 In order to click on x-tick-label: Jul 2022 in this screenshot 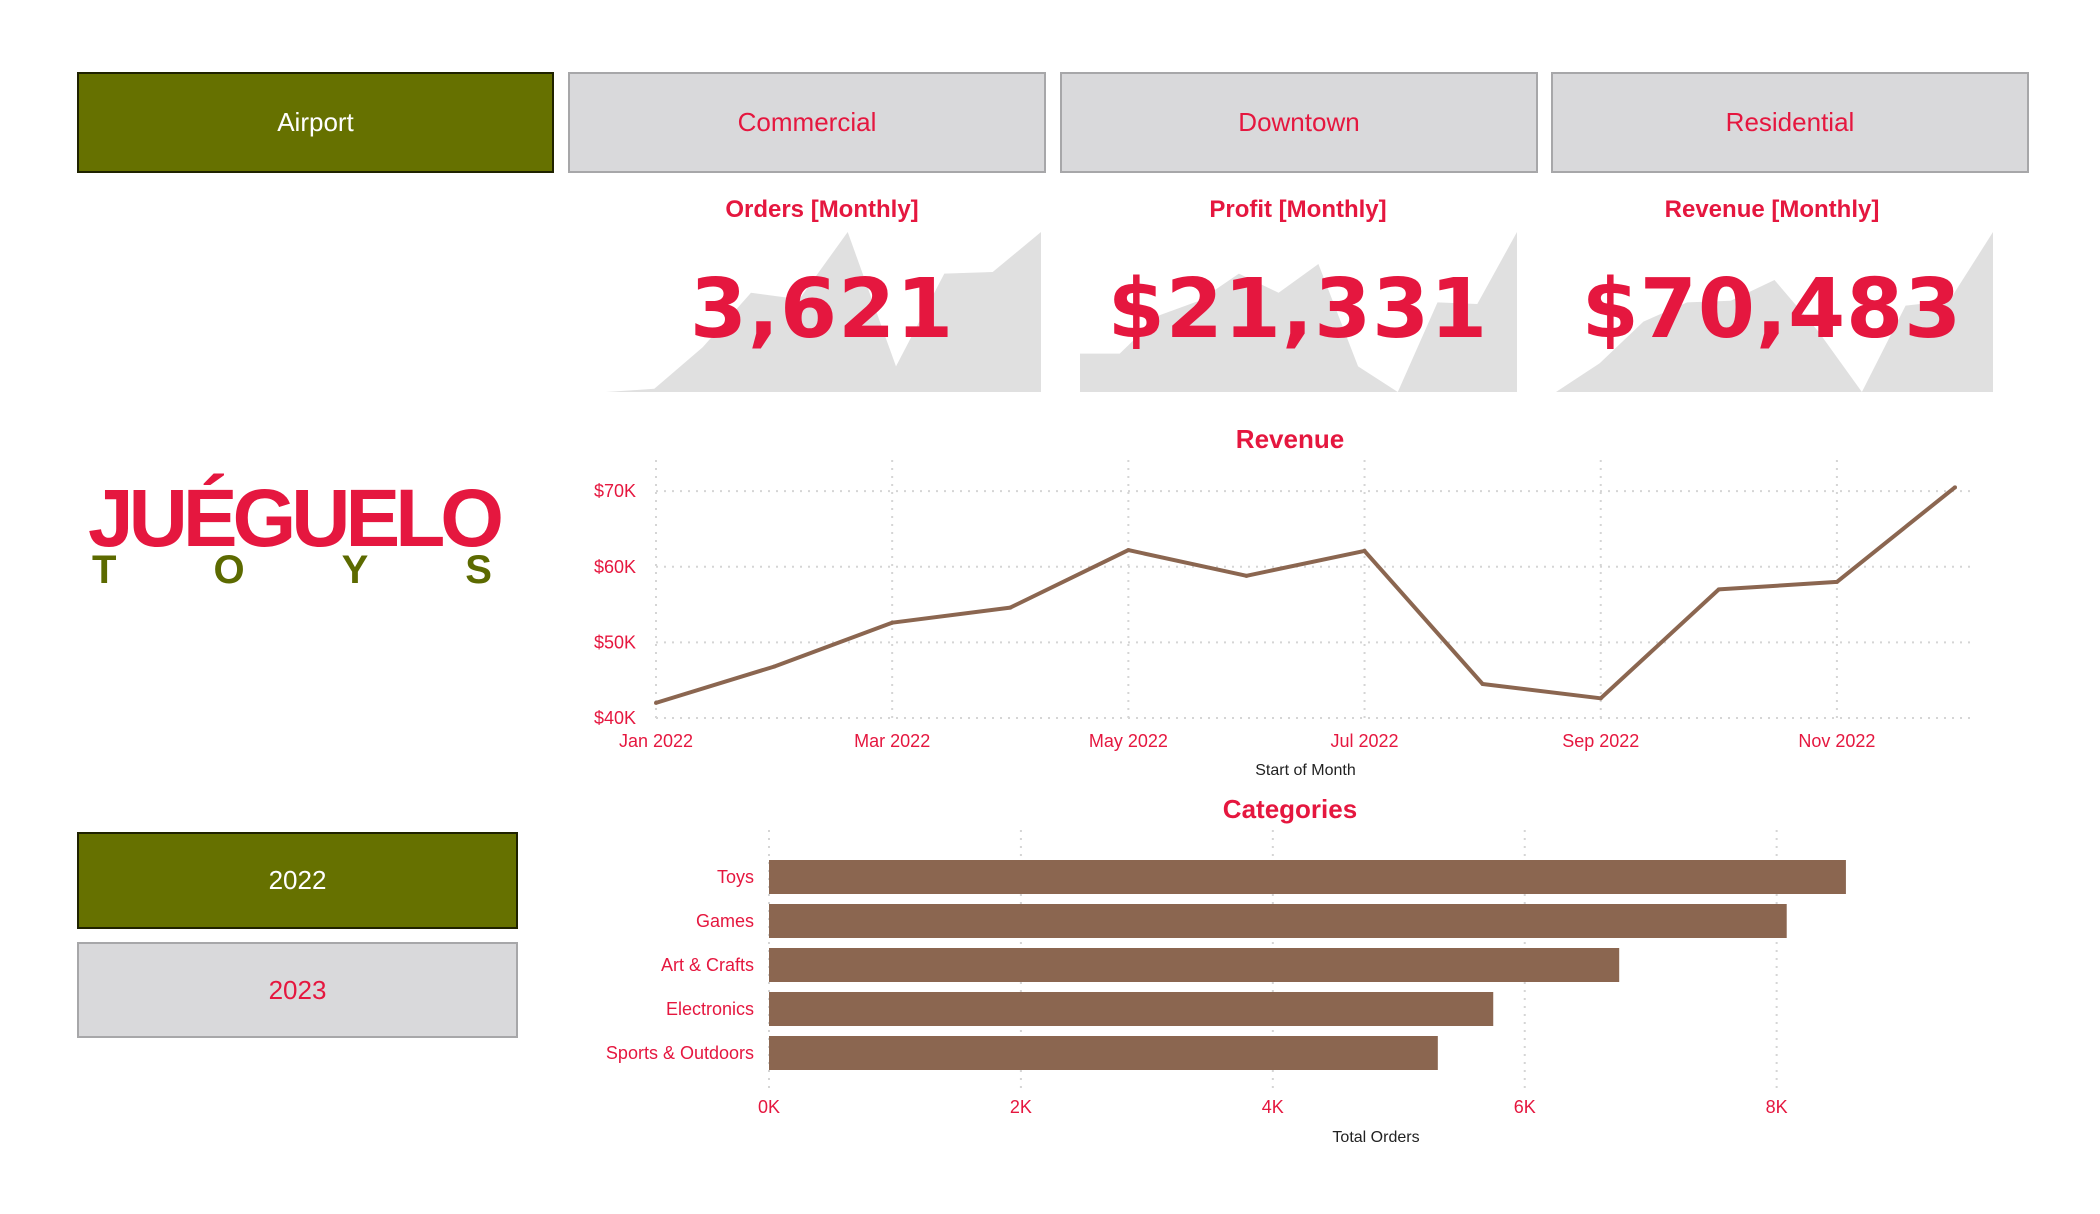, I will do `click(1365, 741)`.